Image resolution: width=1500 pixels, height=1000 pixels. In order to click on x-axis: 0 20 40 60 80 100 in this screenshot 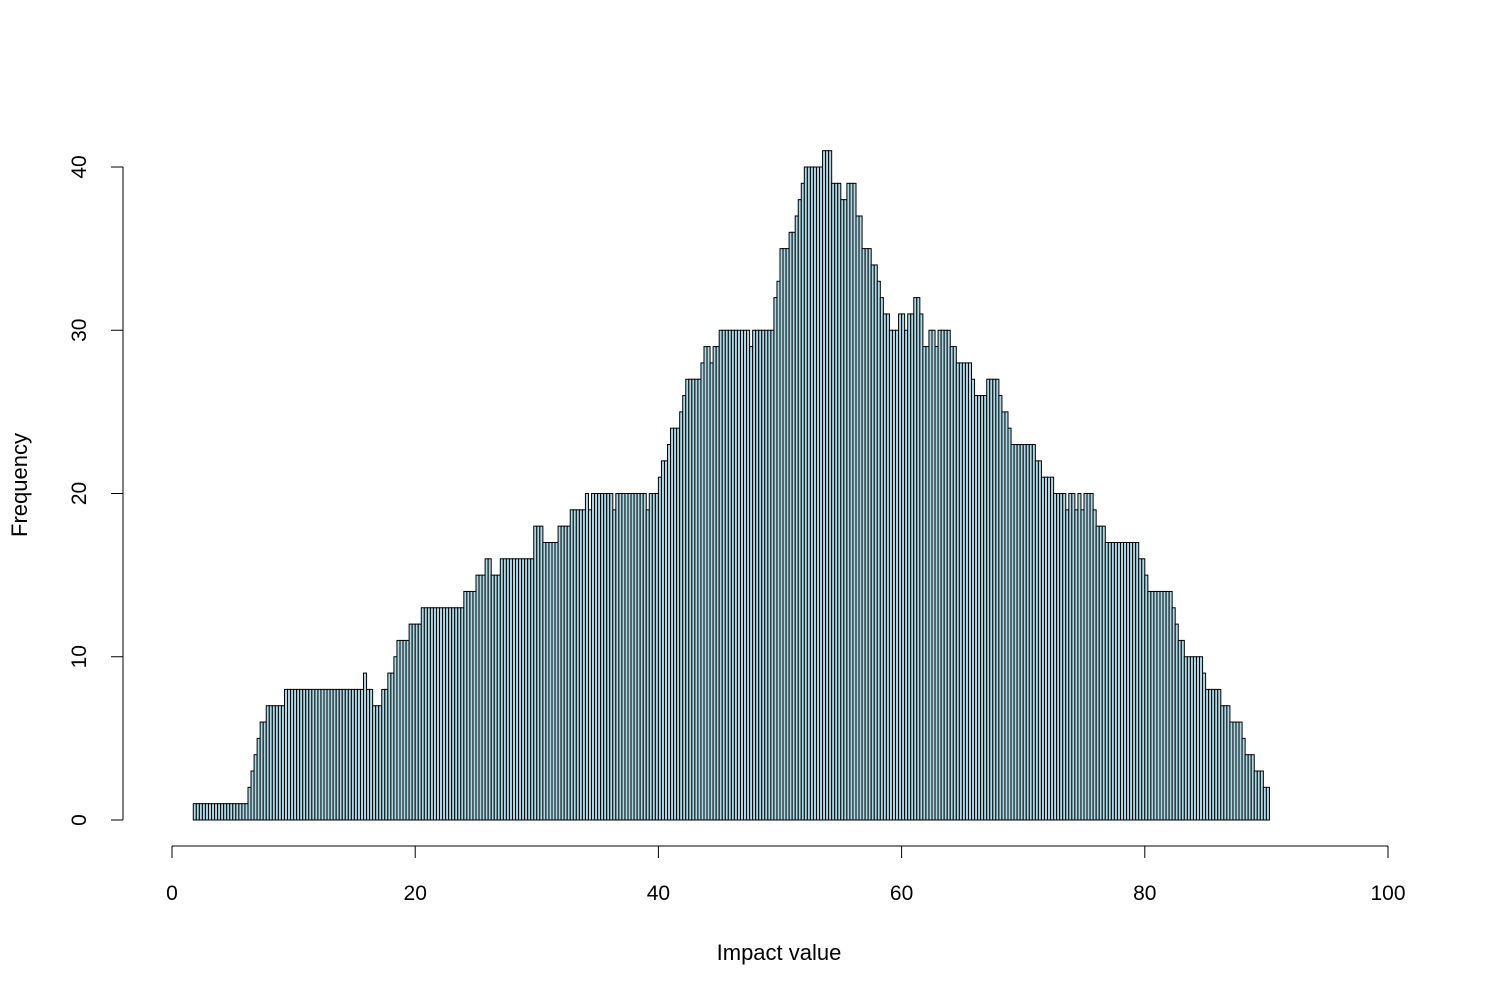, I will do `click(786, 875)`.